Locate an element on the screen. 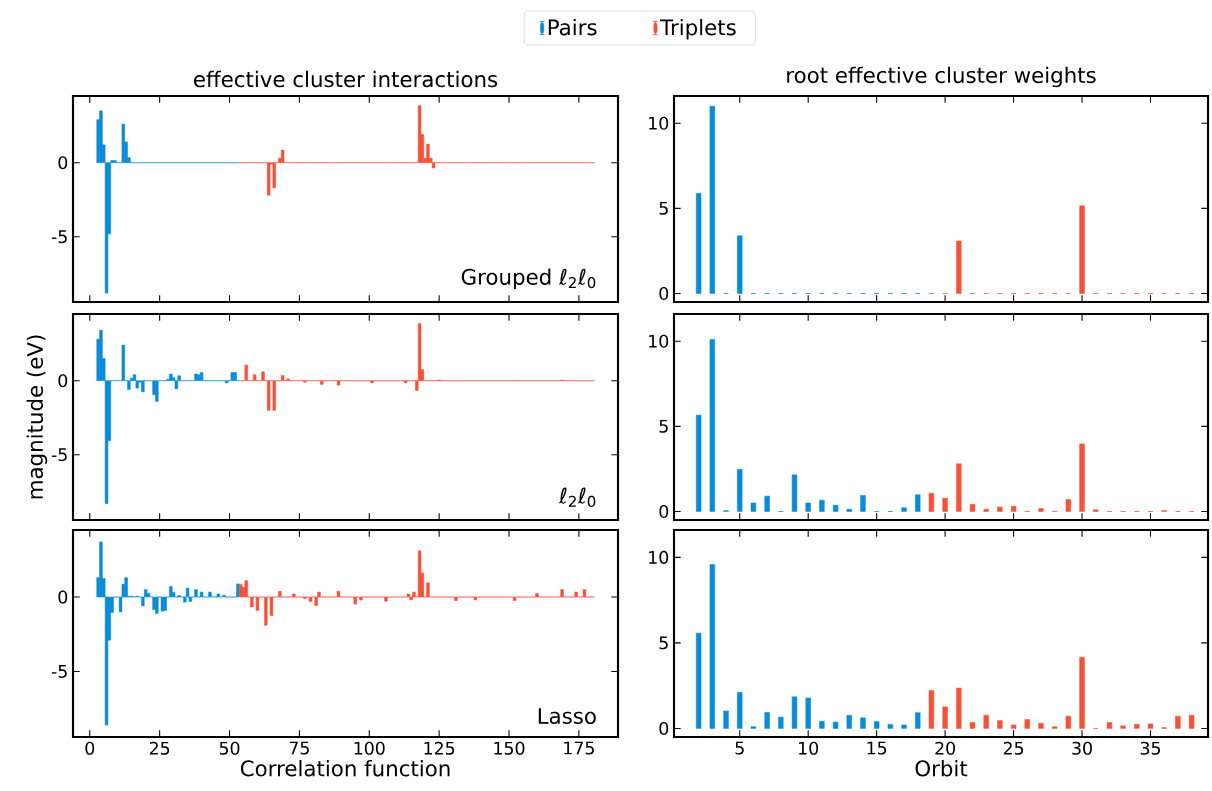 This screenshot has width=1212, height=791. chart-title: effective cluster interactions is located at coordinates (346, 79).